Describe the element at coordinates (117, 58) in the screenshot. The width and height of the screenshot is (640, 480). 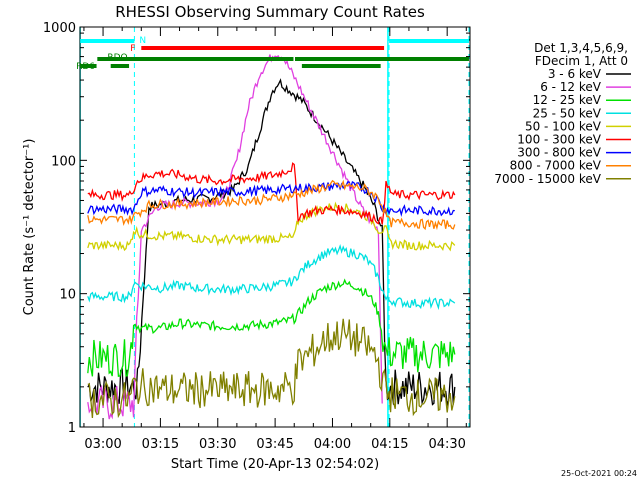
I see `flag-label-rdo: RDO` at that location.